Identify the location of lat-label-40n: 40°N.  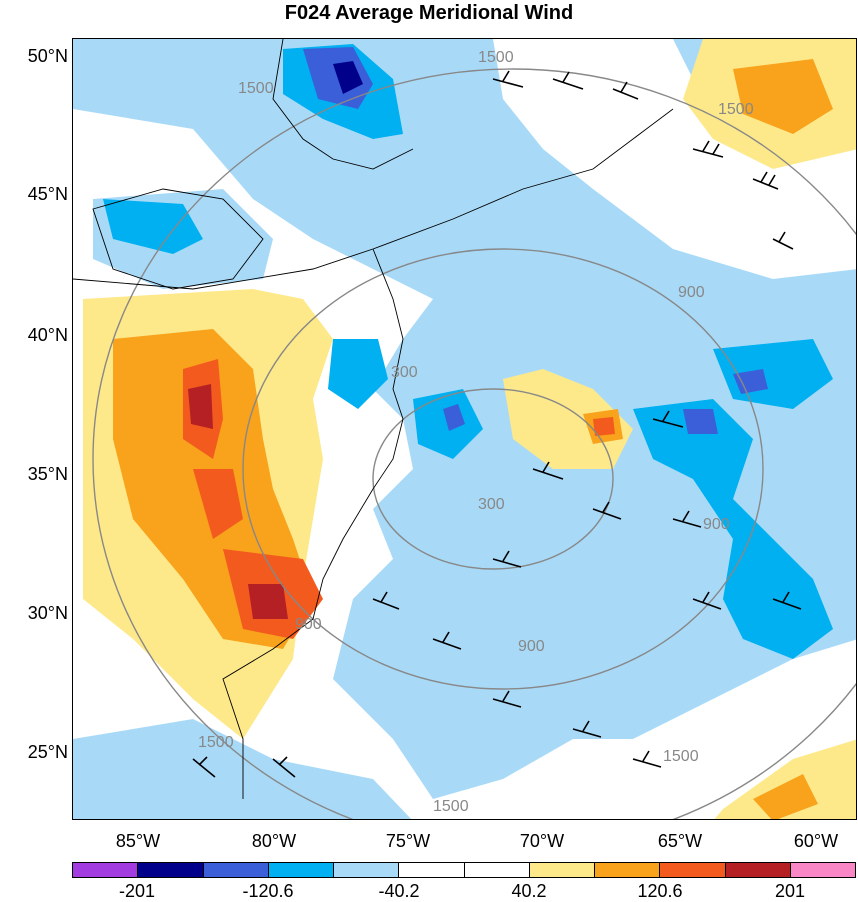
(47, 335).